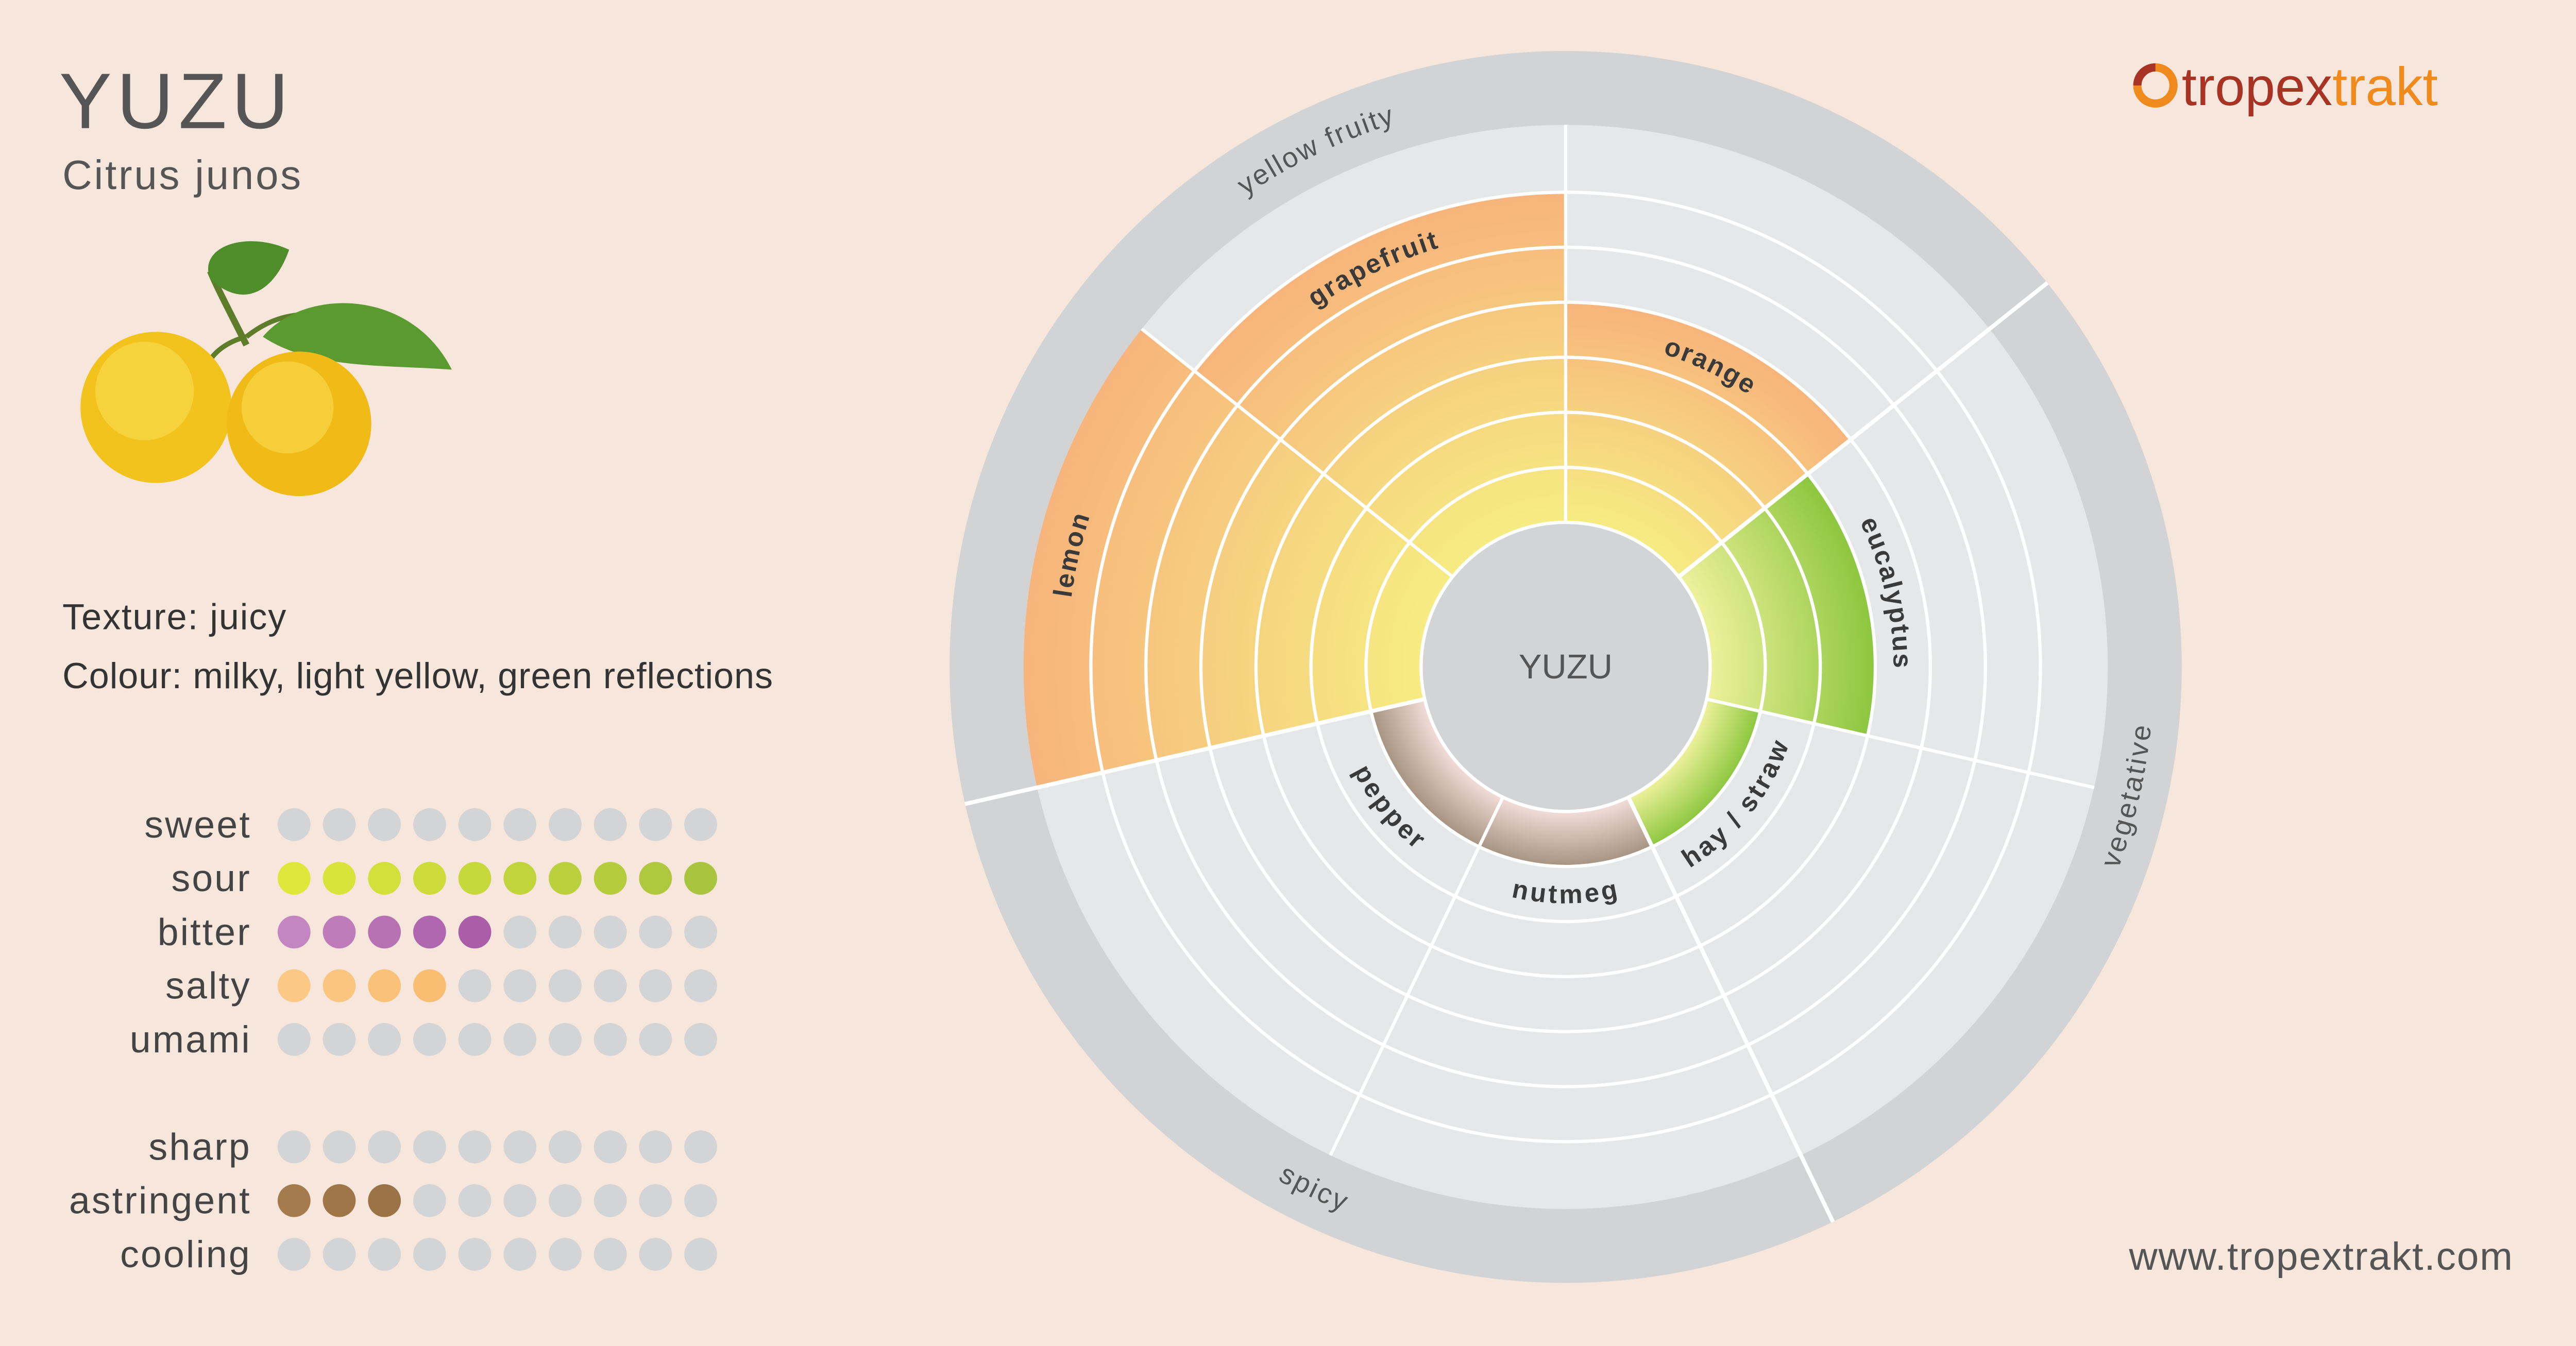 This screenshot has height=1346, width=2576. I want to click on wheel-center, so click(1565, 666).